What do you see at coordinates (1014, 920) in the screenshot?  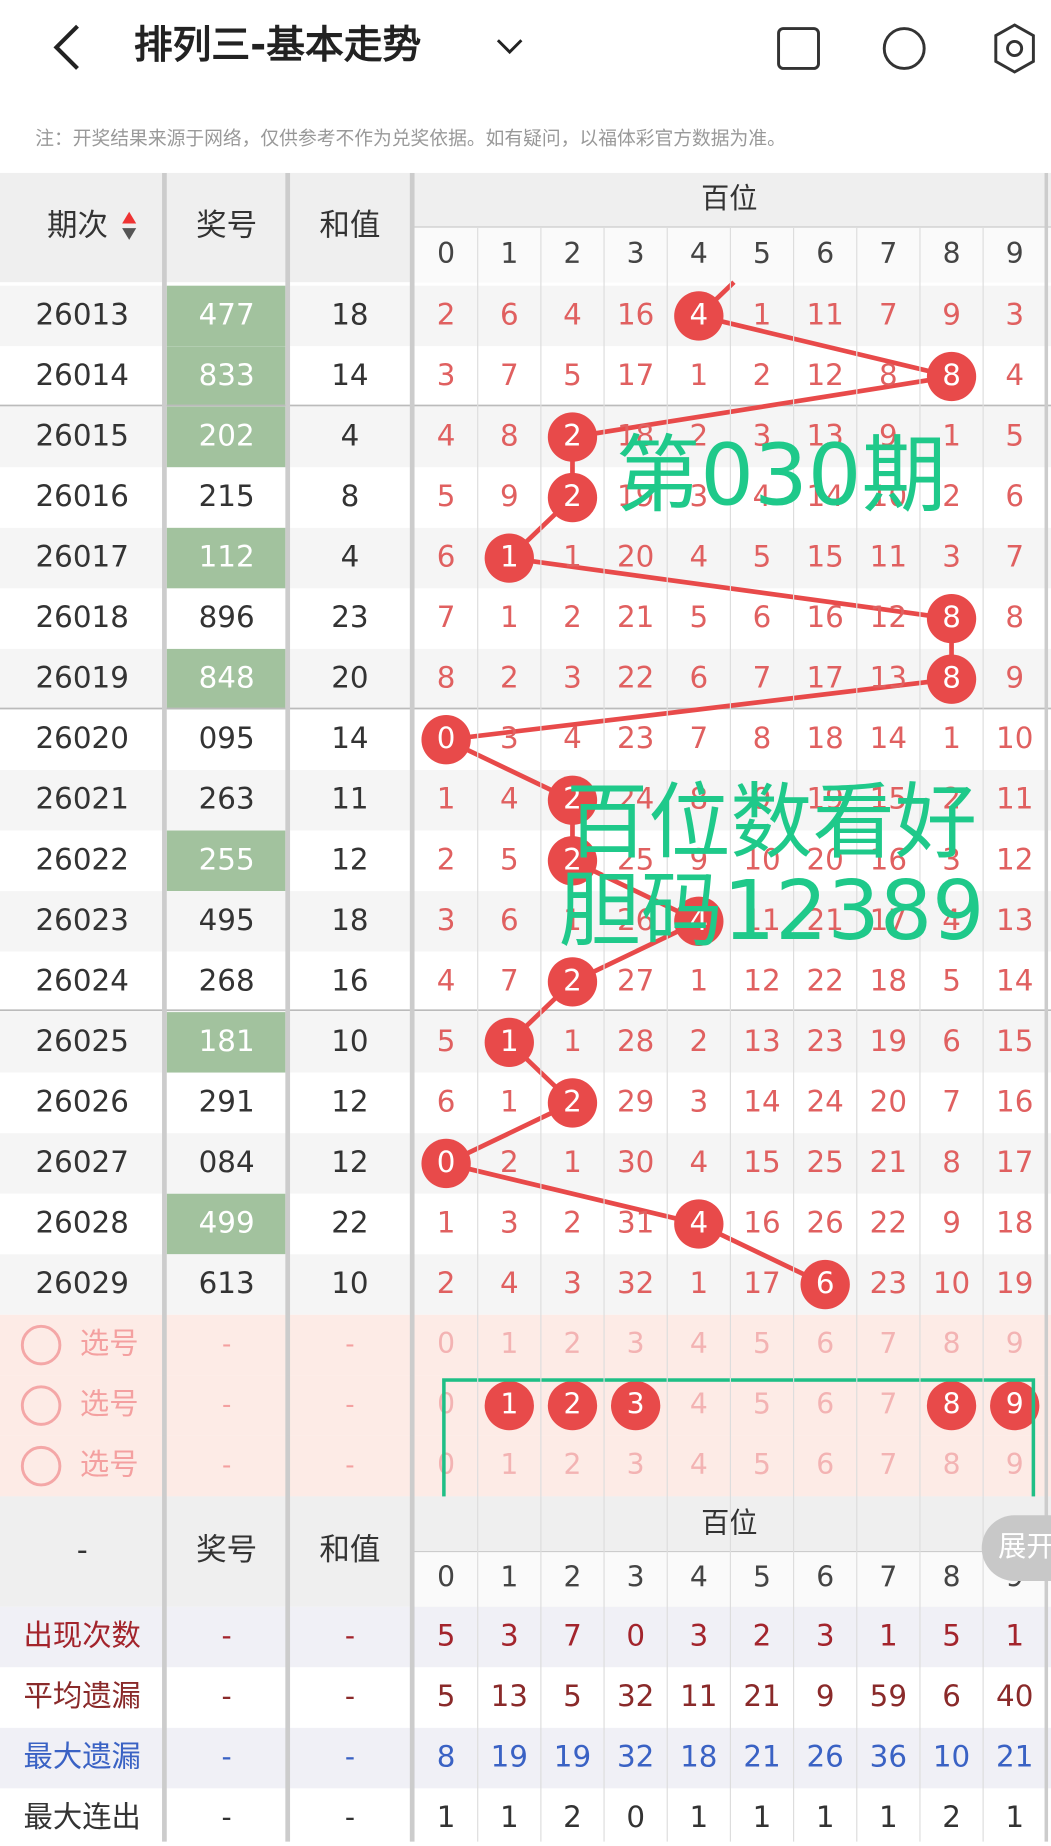 I see `miss-count: 13` at bounding box center [1014, 920].